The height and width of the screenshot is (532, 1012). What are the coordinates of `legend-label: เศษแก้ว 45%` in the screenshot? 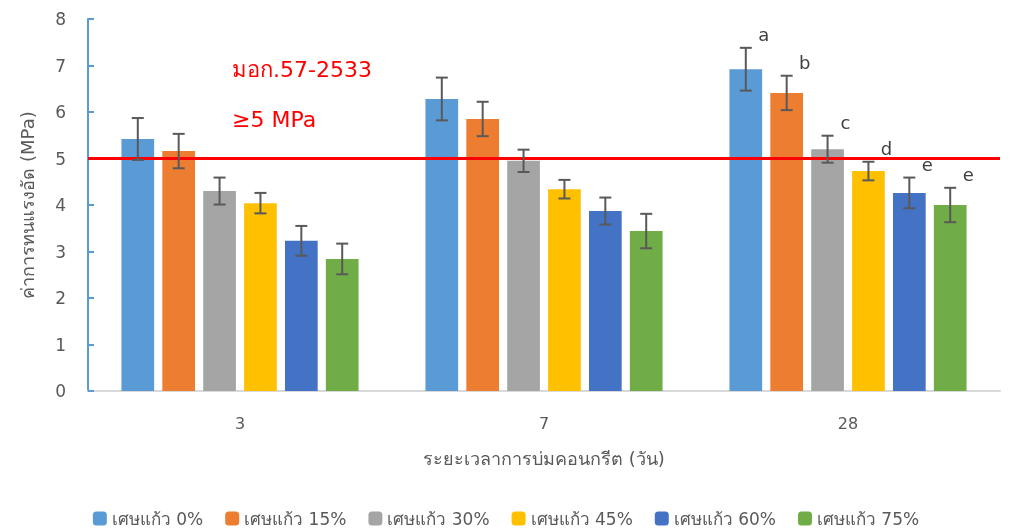 It's located at (581, 518).